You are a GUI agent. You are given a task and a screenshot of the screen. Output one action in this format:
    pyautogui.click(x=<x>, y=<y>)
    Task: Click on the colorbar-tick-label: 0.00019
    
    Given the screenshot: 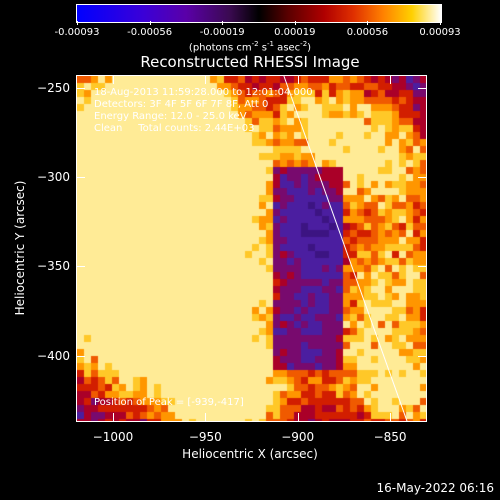 What is the action you would take?
    pyautogui.click(x=295, y=32)
    